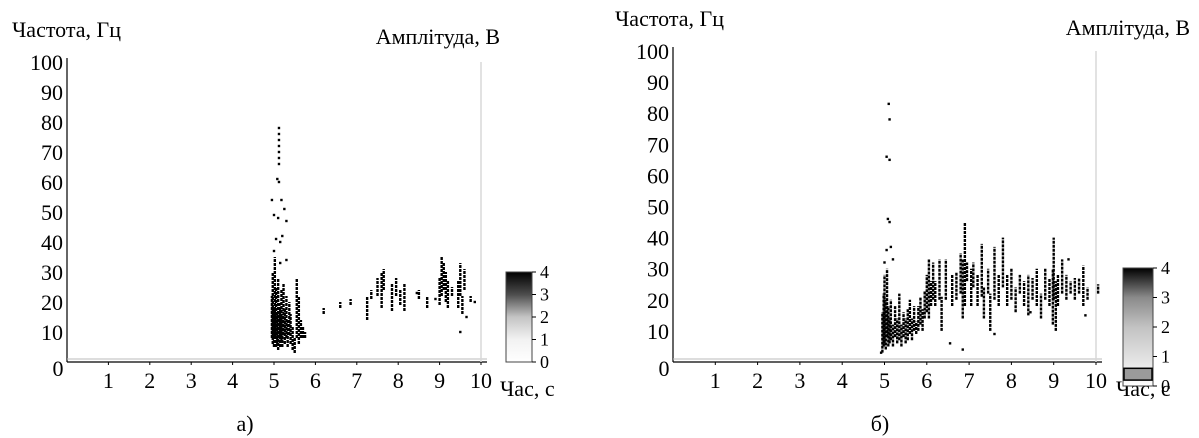 This screenshot has height=438, width=1199. Describe the element at coordinates (544, 362) in the screenshot. I see `colorbar-tick-label: 0` at that location.